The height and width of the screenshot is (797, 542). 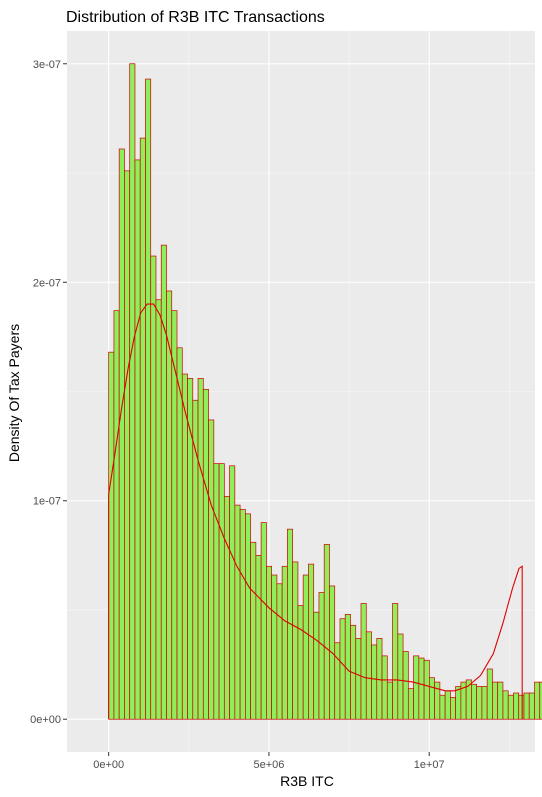 I want to click on y-tick-label: 3e-07, so click(x=47, y=65).